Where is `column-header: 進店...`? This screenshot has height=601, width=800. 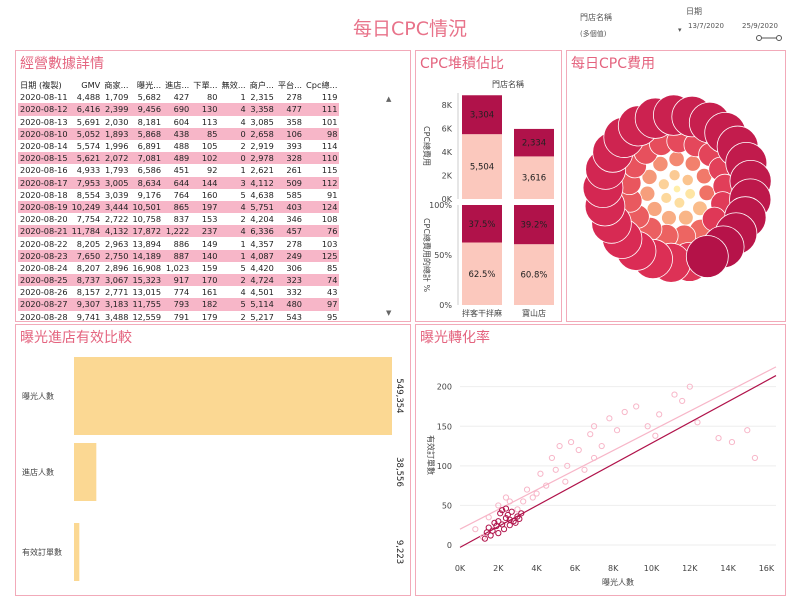 column-header: 進店... is located at coordinates (177, 85).